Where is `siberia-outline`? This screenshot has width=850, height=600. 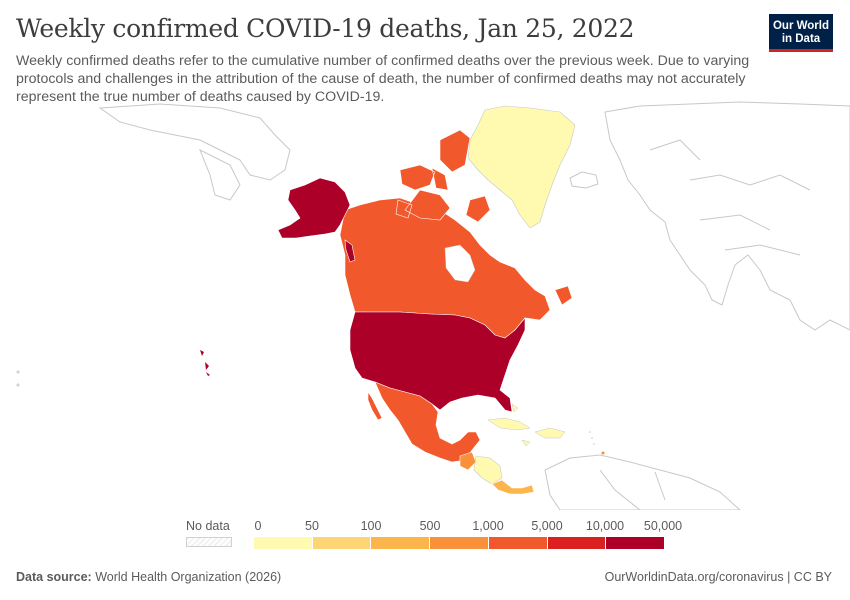 siberia-outline is located at coordinates (194, 142).